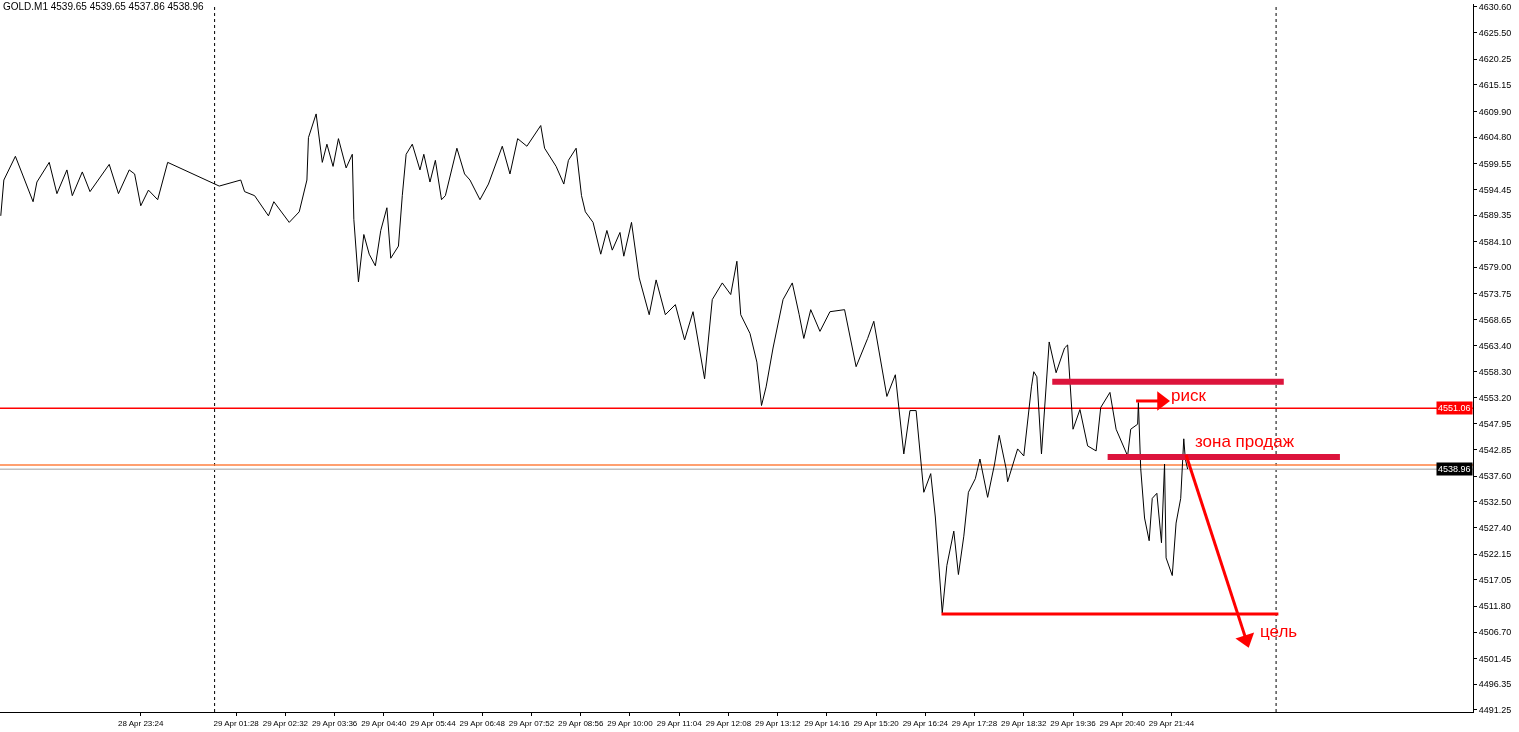 This screenshot has width=1519, height=732. What do you see at coordinates (1495, 710) in the screenshot?
I see `y-tick-label: 4491.25` at bounding box center [1495, 710].